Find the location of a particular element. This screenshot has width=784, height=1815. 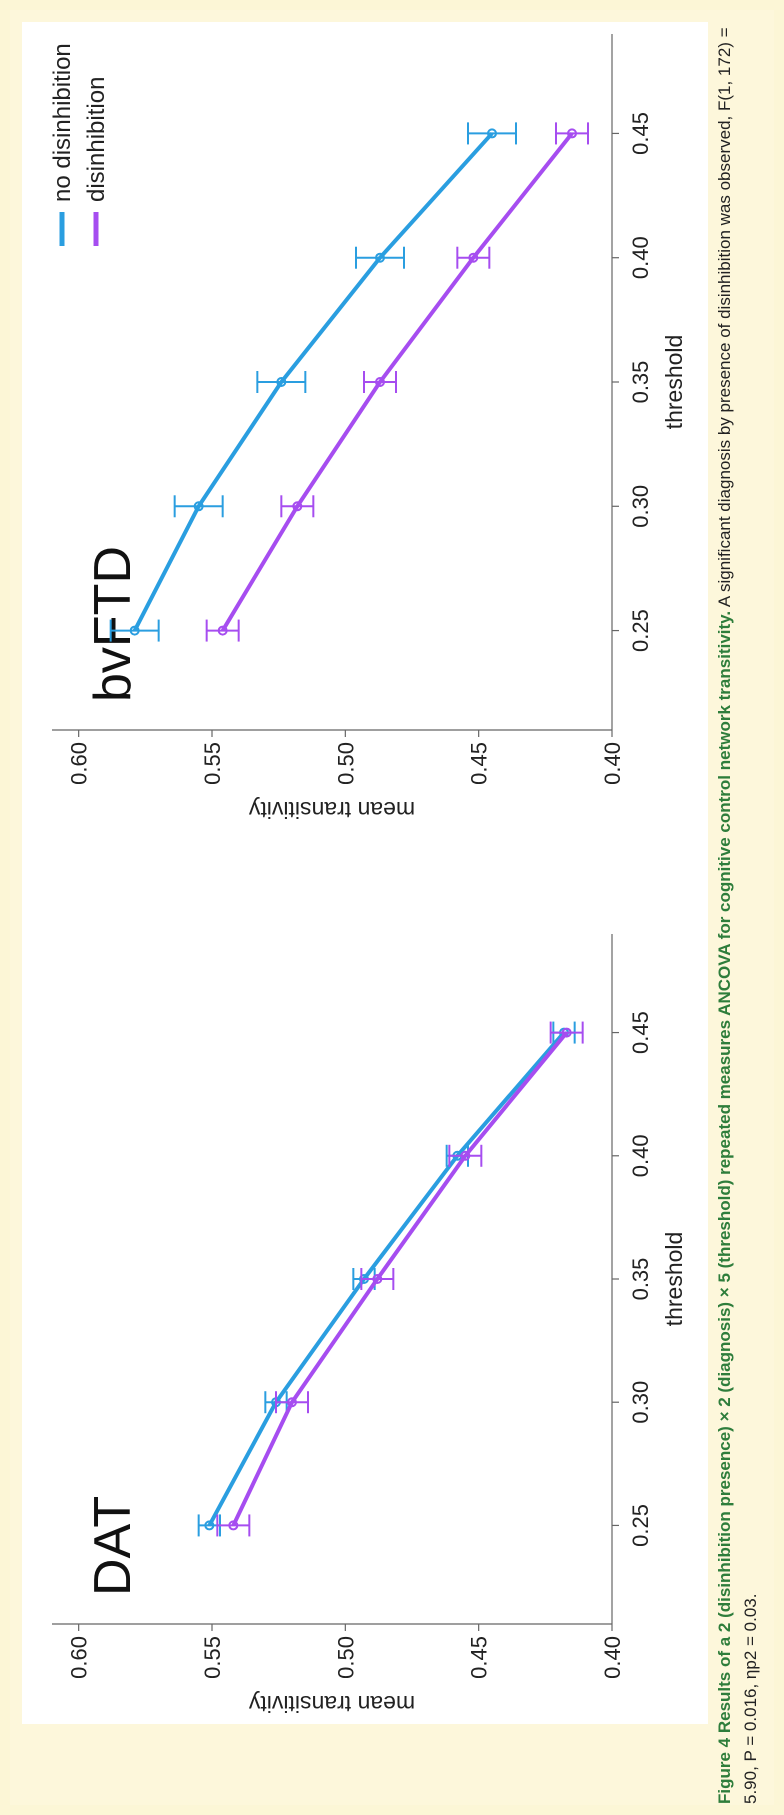

legend-label: no disinhibition is located at coordinates (62, 122).